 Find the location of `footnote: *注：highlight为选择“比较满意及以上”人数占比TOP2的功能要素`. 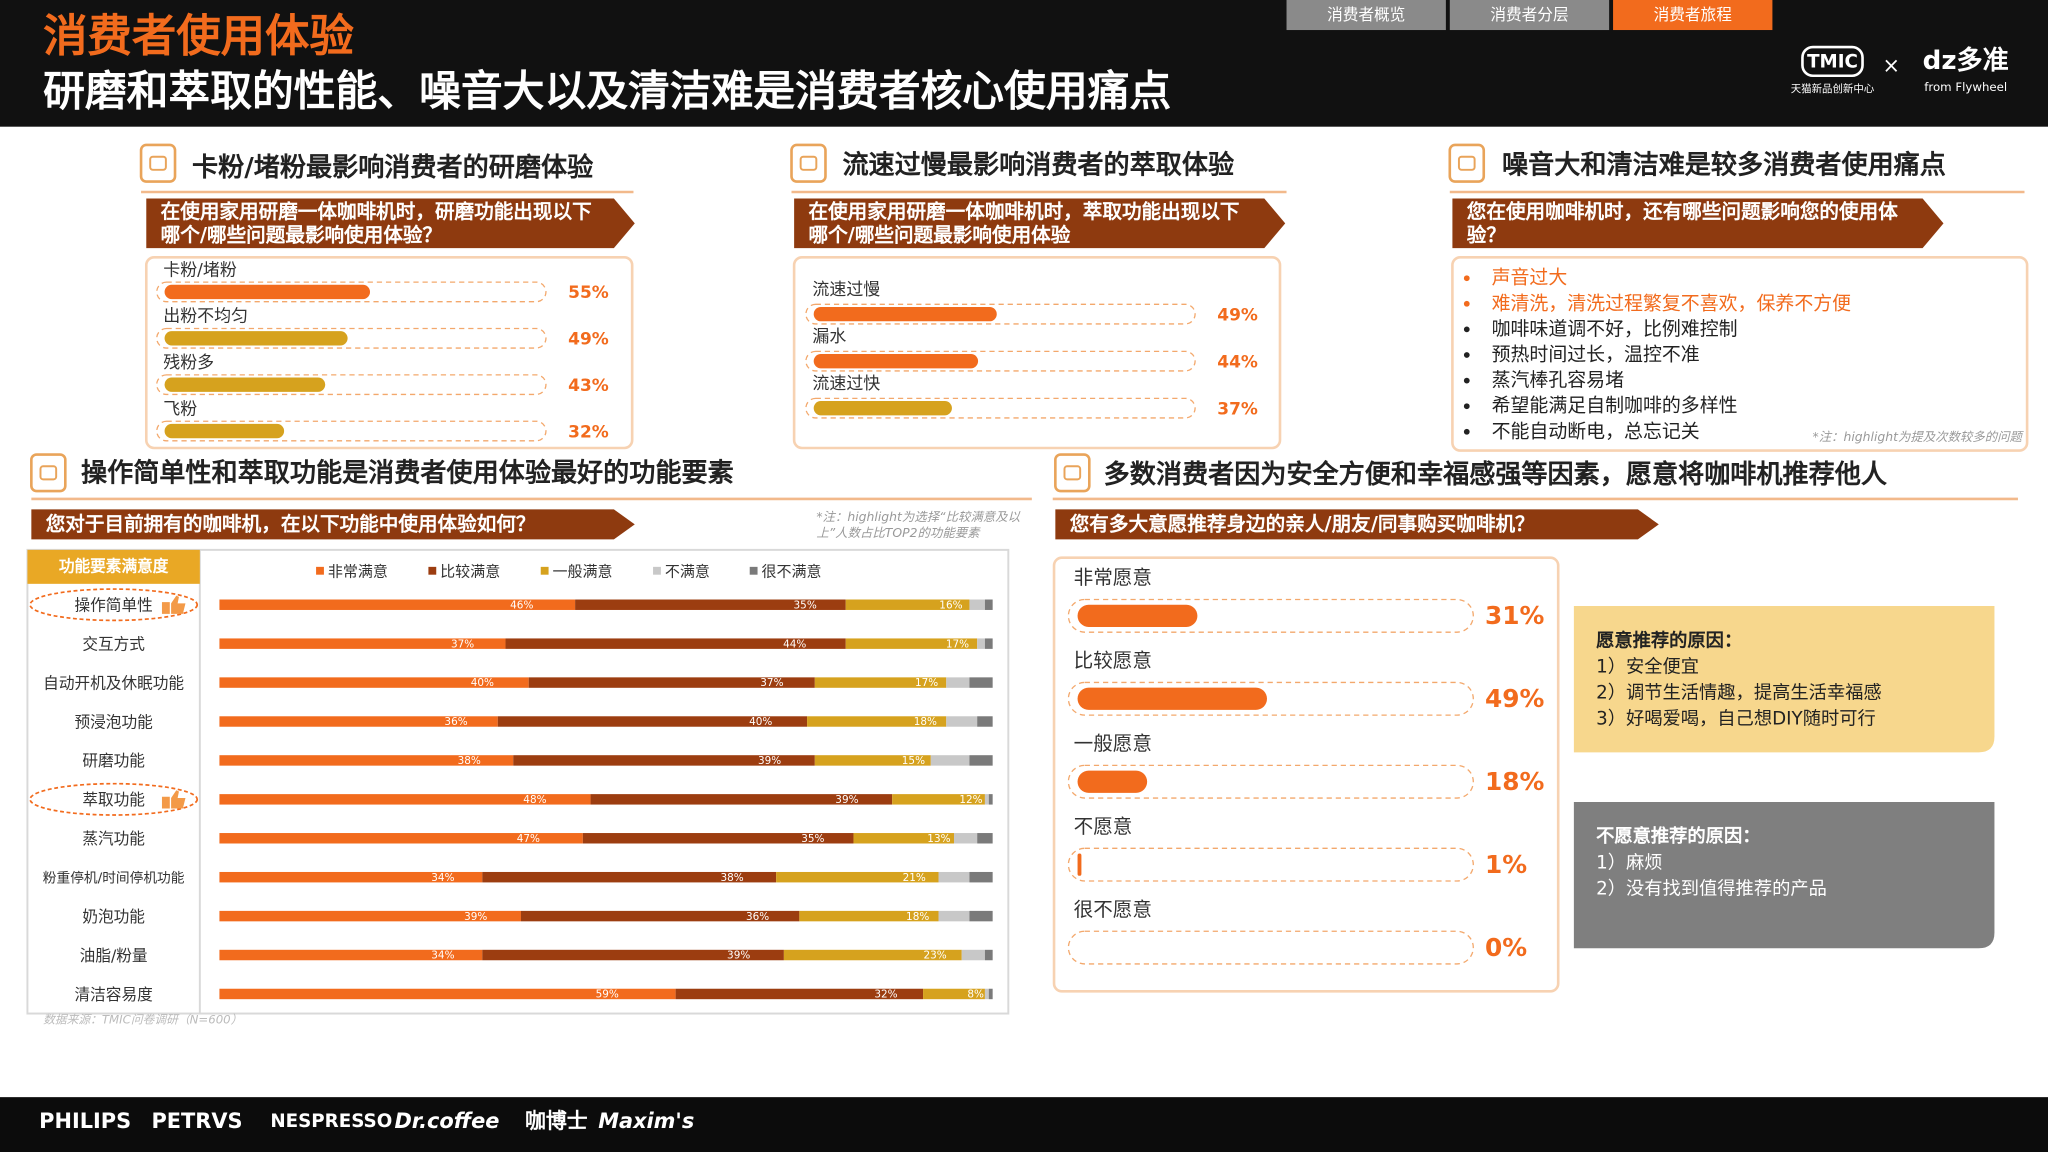

footnote: *注：highlight为选择“比较满意及以上”人数占比TOP2的功能要素 is located at coordinates (918, 525).